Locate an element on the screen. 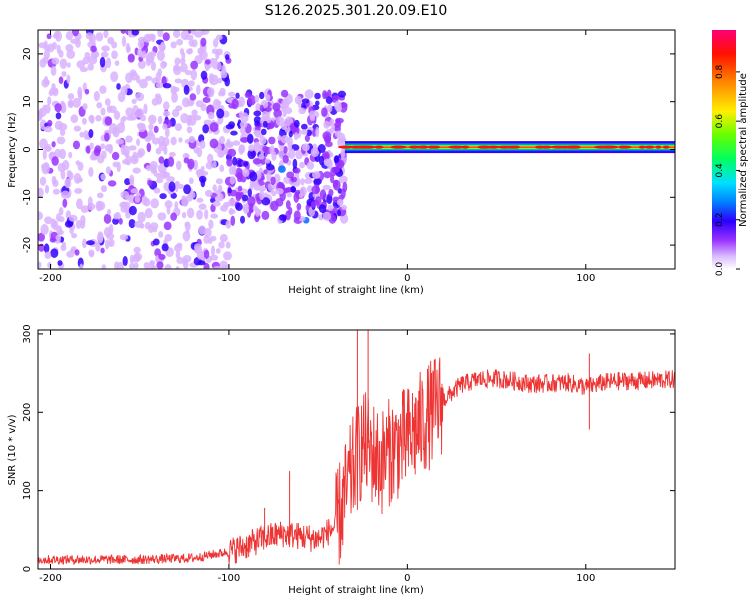 This screenshot has height=600, width=750. spectrogram-y-tick-label: 10 is located at coordinates (27, 101).